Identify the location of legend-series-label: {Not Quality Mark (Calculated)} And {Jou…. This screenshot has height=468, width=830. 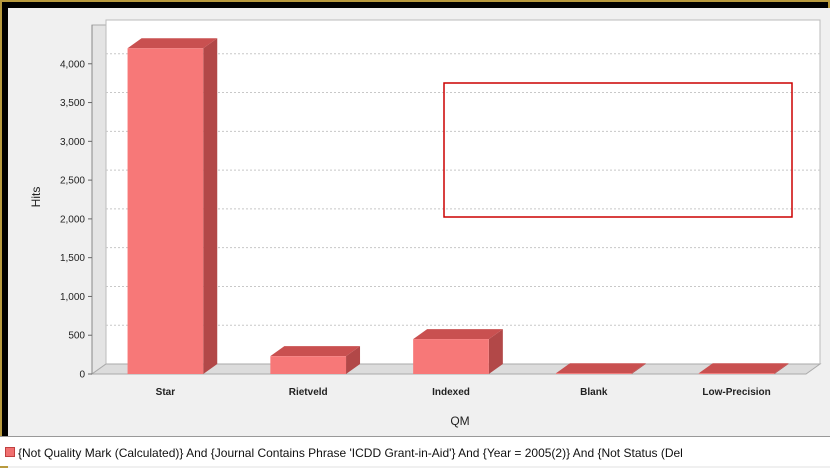
(350, 453).